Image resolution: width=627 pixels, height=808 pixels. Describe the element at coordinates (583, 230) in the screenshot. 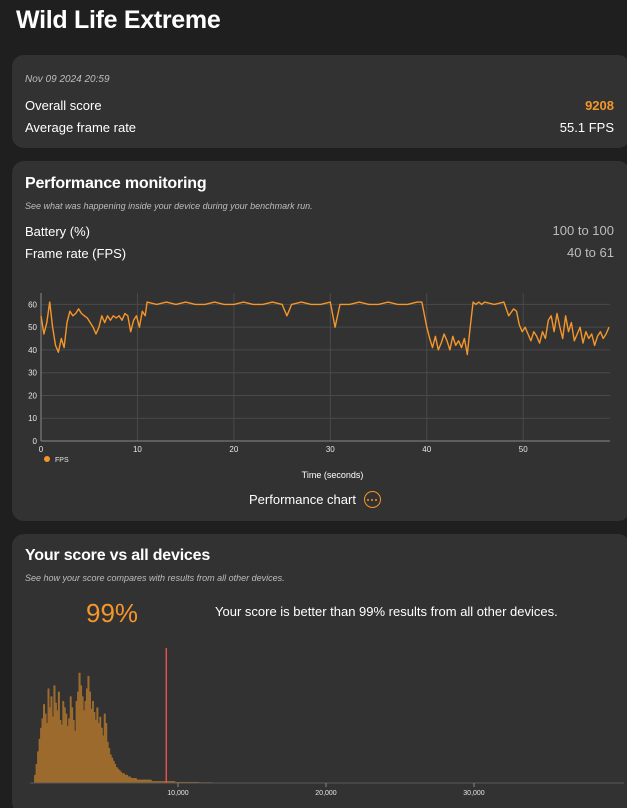

I see `battery-range: 100 to 100` at that location.